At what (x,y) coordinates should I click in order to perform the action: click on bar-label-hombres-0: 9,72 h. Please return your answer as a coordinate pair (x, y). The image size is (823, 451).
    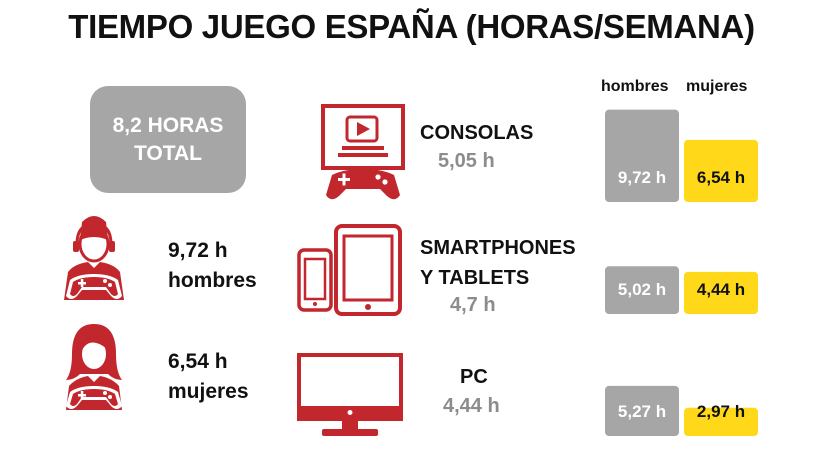
    Looking at the image, I should click on (642, 177).